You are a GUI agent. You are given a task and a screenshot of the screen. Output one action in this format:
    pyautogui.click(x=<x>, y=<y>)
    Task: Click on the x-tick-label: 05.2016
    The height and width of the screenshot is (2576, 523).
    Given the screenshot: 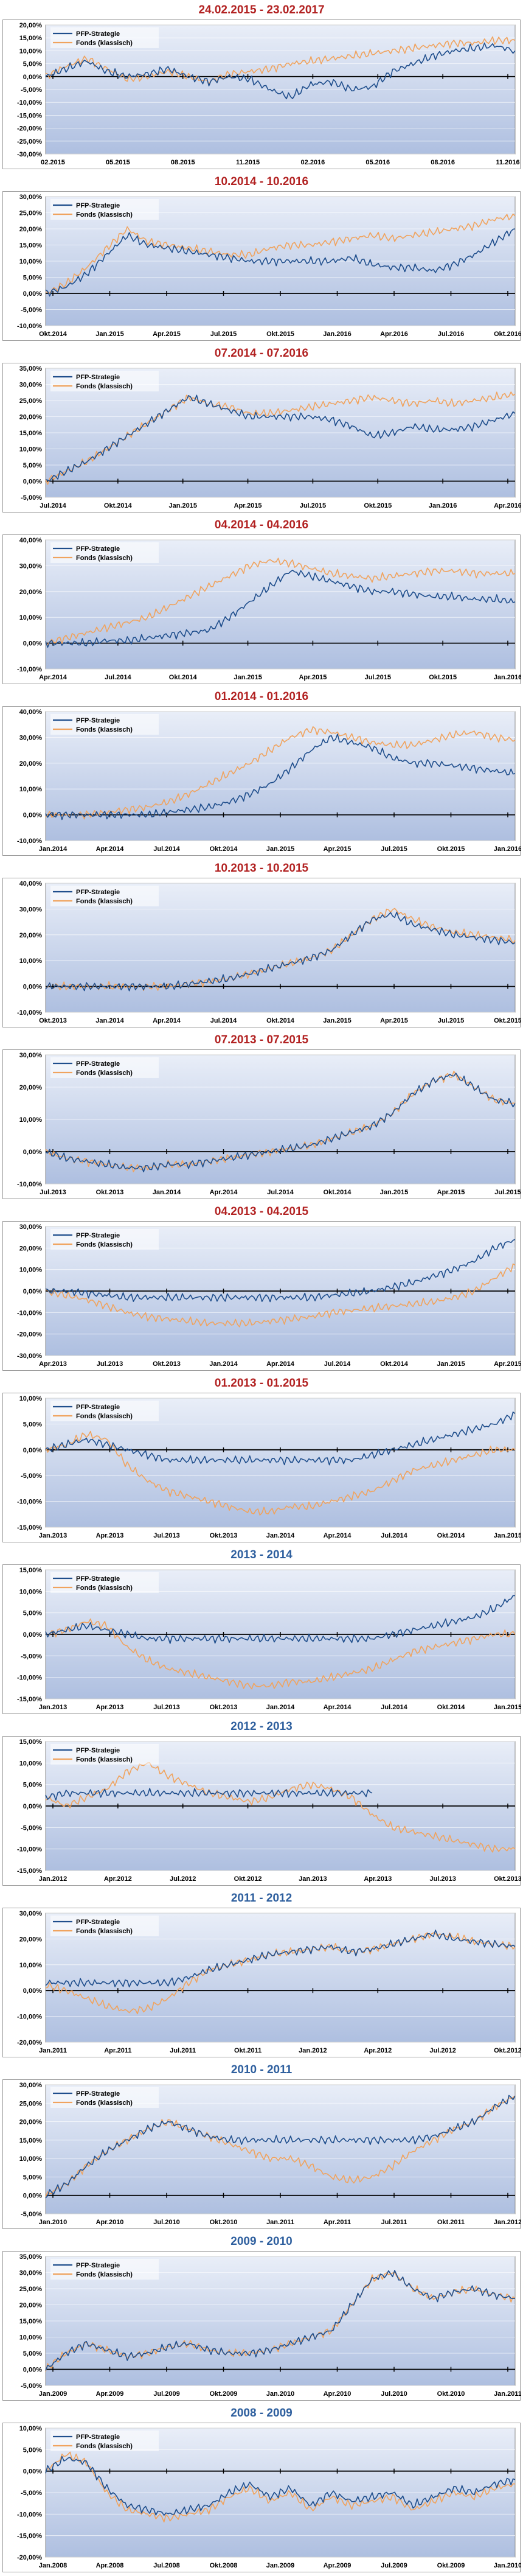 What is the action you would take?
    pyautogui.click(x=378, y=163)
    